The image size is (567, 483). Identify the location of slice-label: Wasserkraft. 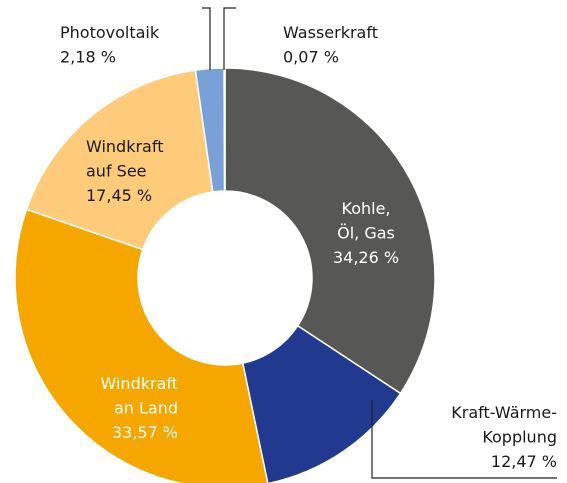
(330, 32).